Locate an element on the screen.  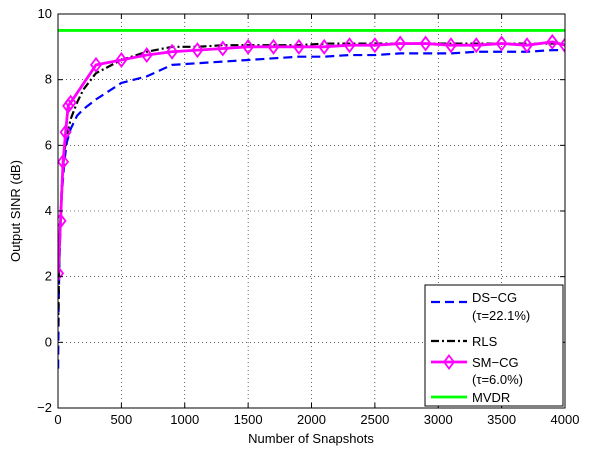
legend-label-rls: RLS is located at coordinates (485, 341).